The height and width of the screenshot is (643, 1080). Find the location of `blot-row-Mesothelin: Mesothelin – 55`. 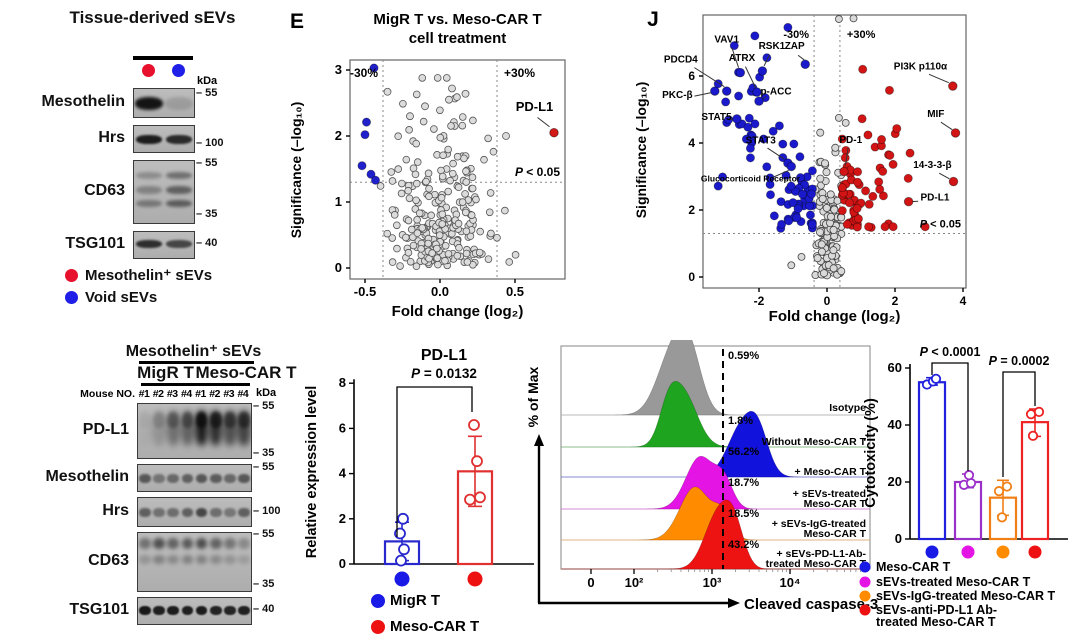

blot-row-Mesothelin: Mesothelin – 55 is located at coordinates (154, 476).